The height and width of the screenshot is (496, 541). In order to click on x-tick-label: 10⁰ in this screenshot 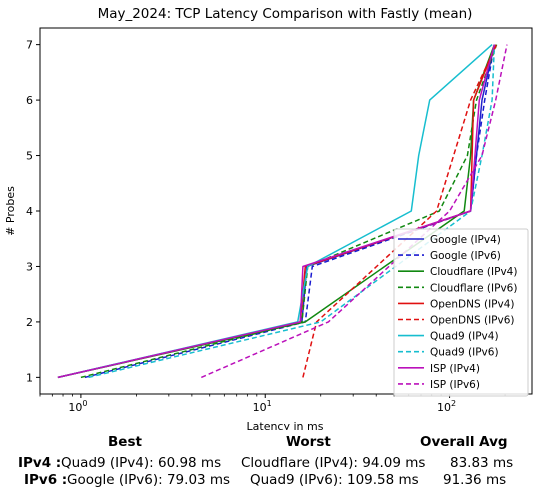, I will do `click(77, 406)`.